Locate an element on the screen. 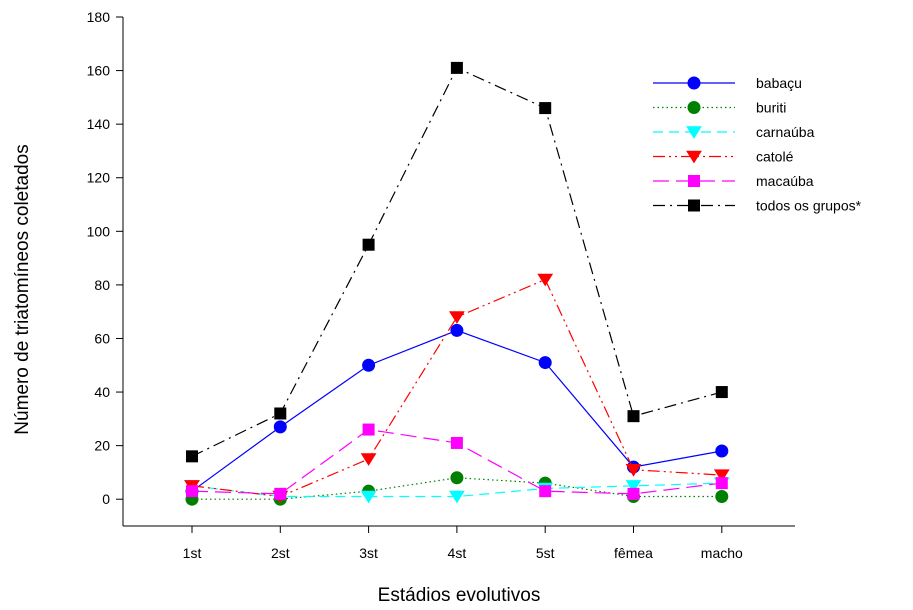 Image resolution: width=913 pixels, height=610 pixels. y-tick-label: 60 is located at coordinates (102, 338).